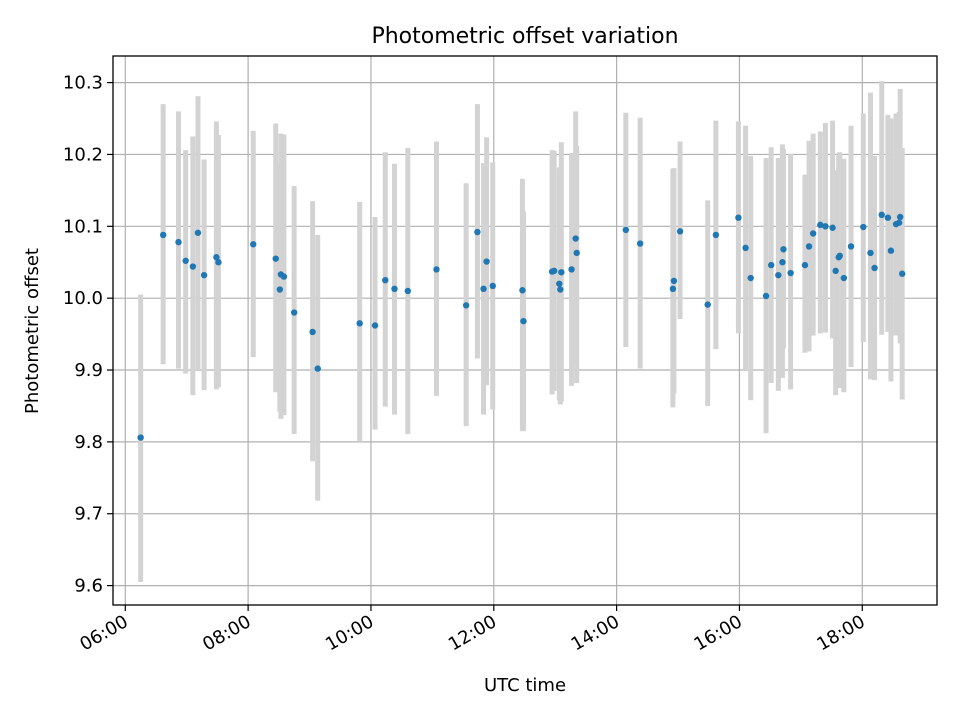 The width and height of the screenshot is (960, 720). Describe the element at coordinates (88, 514) in the screenshot. I see `y-tick-label: 9.7` at that location.